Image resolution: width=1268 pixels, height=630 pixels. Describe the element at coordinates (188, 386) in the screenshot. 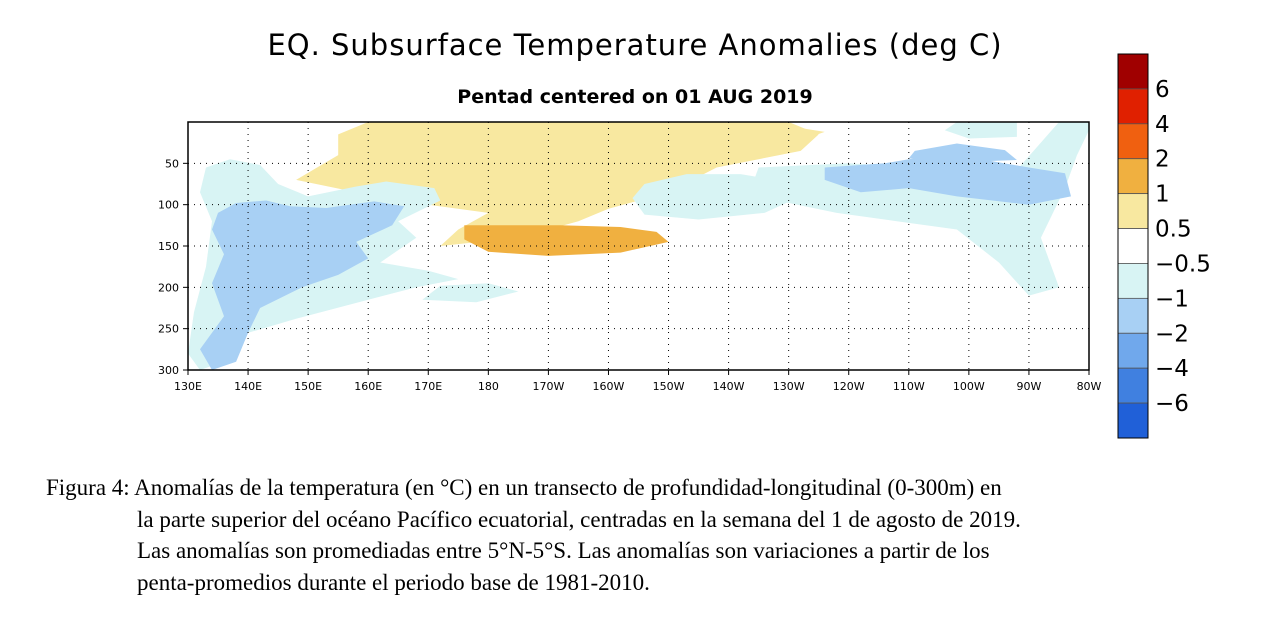

I see `x-tick-label: 130E` at that location.